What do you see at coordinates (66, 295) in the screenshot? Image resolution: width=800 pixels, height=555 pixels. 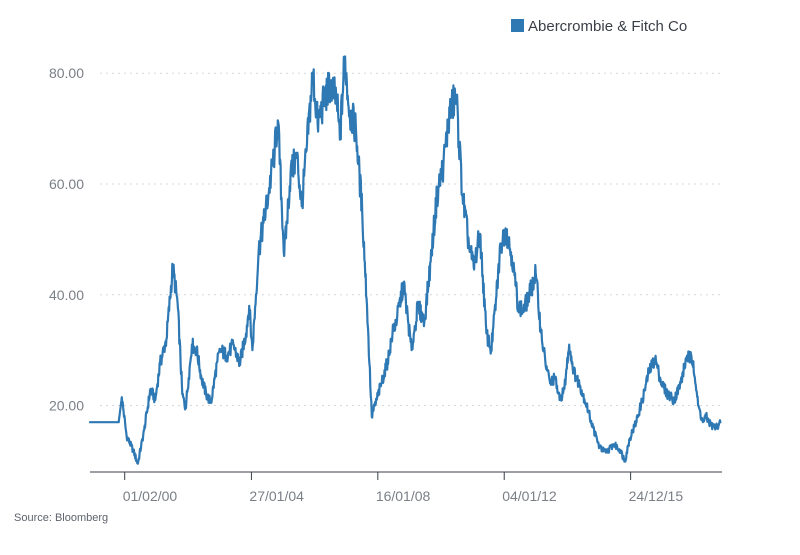 I see `y-tick-label: 40.00` at bounding box center [66, 295].